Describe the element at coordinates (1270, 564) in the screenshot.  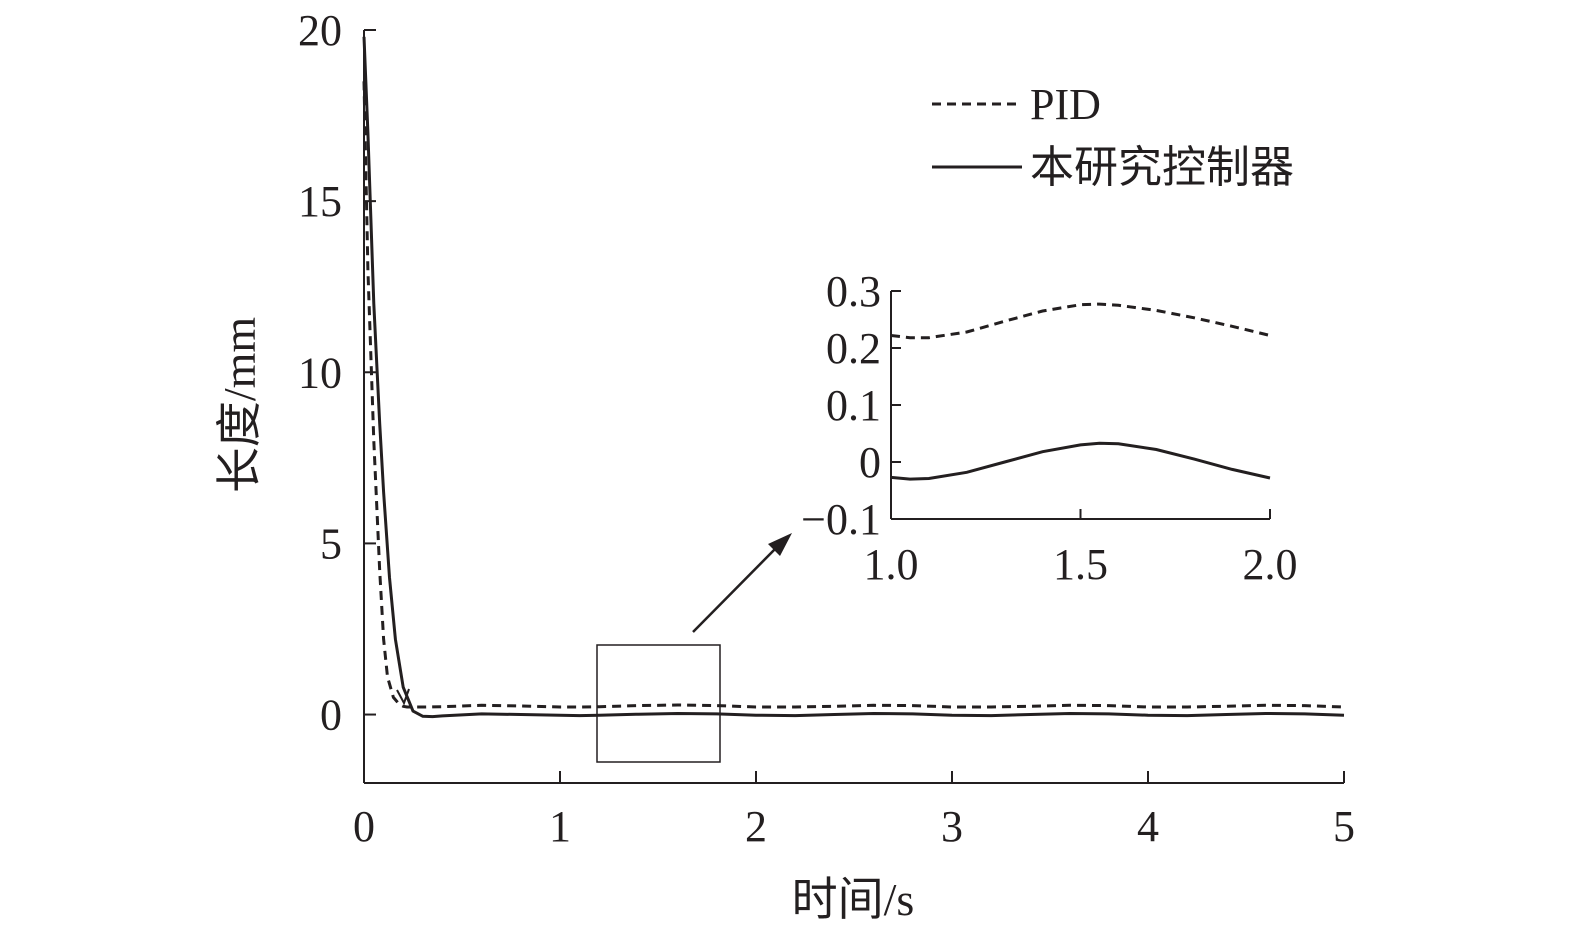
I see `inset-x-tick-label: 2.0` at that location.